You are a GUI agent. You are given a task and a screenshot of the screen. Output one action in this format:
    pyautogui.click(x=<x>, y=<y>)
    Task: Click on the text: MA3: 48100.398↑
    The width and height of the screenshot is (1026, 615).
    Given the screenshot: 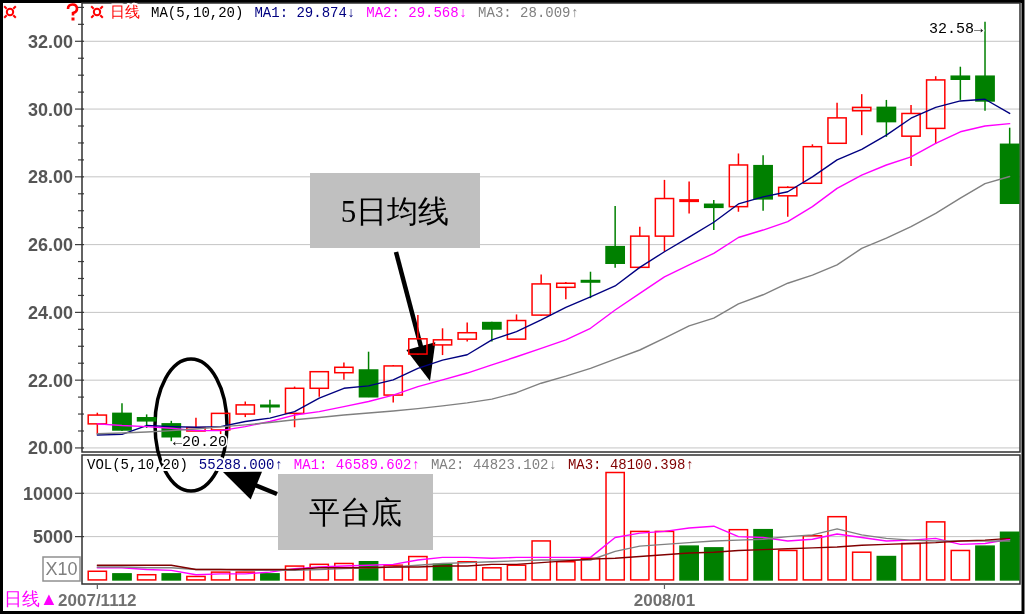 What is the action you would take?
    pyautogui.click(x=630, y=465)
    